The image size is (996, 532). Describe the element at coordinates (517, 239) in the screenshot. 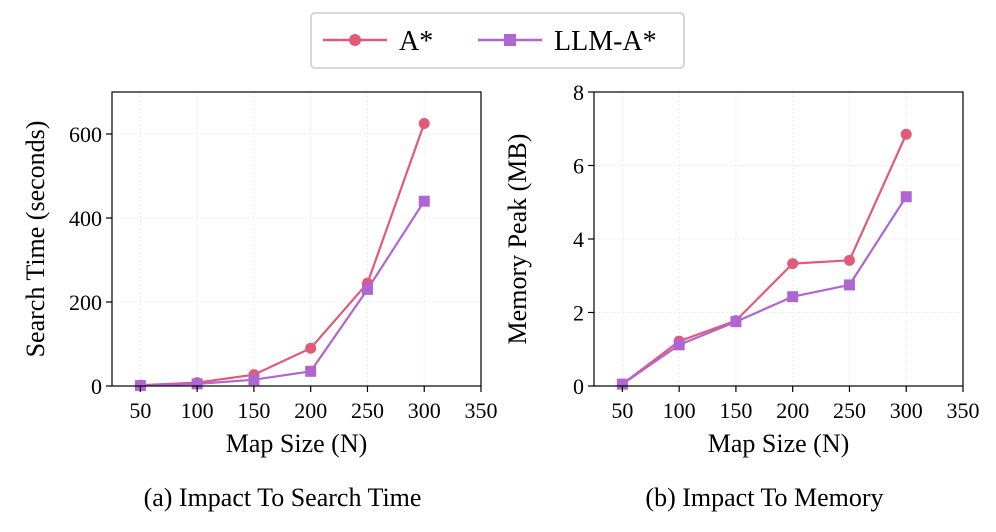

I see `y-axis-label: Memory Peak (MB)` at that location.